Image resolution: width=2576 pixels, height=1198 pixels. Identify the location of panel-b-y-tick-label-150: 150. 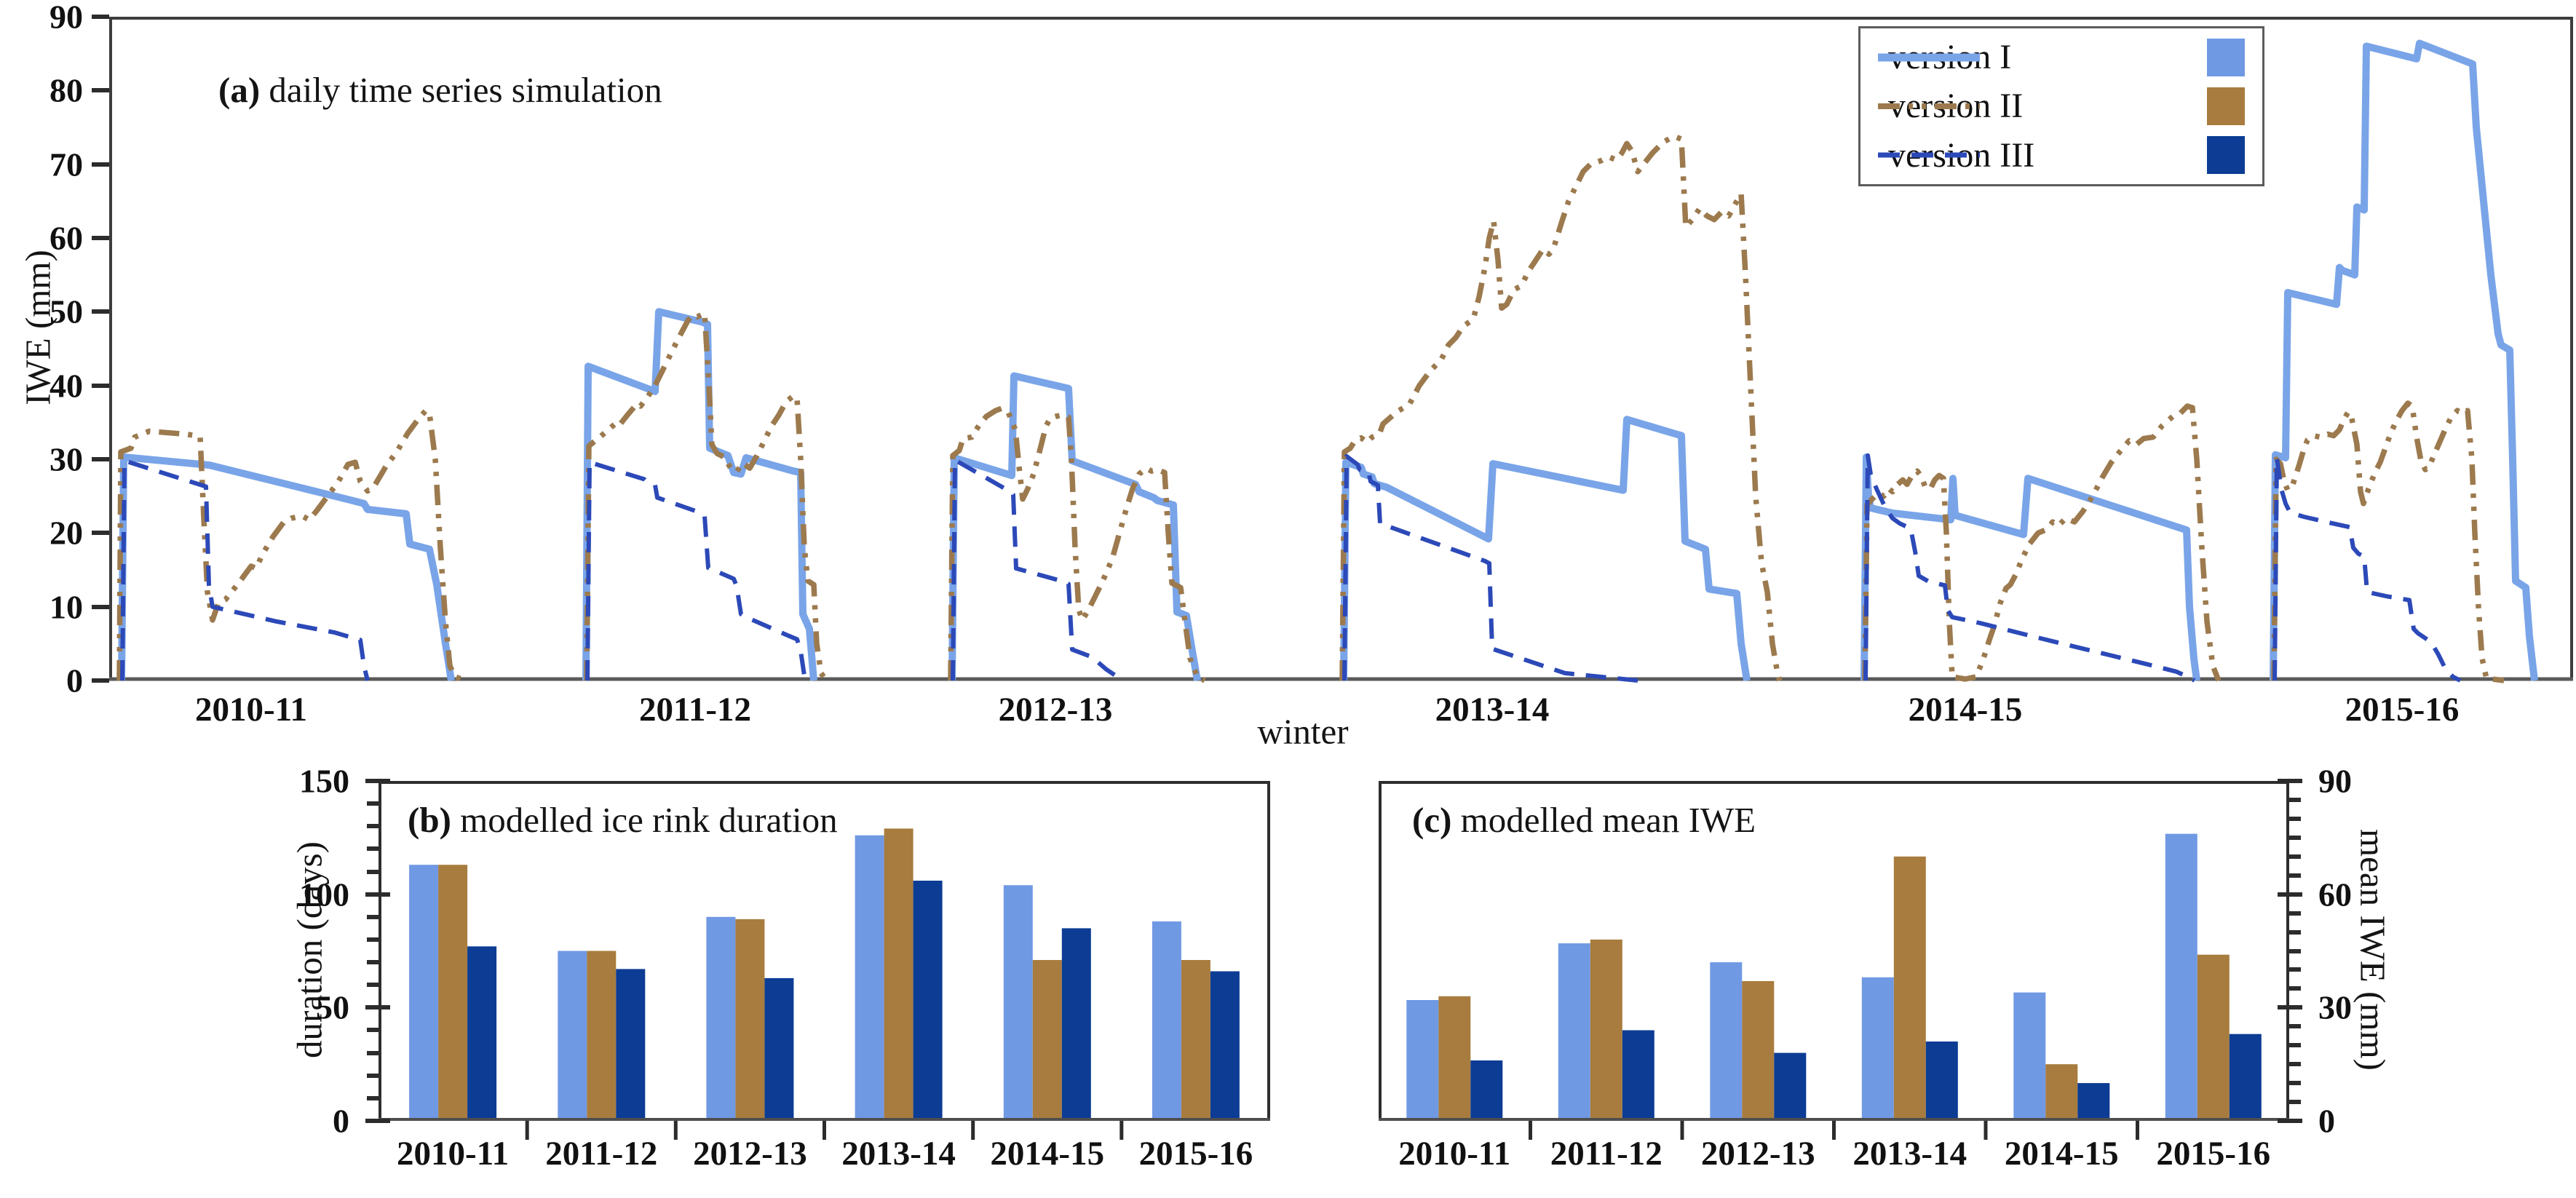
(324, 781).